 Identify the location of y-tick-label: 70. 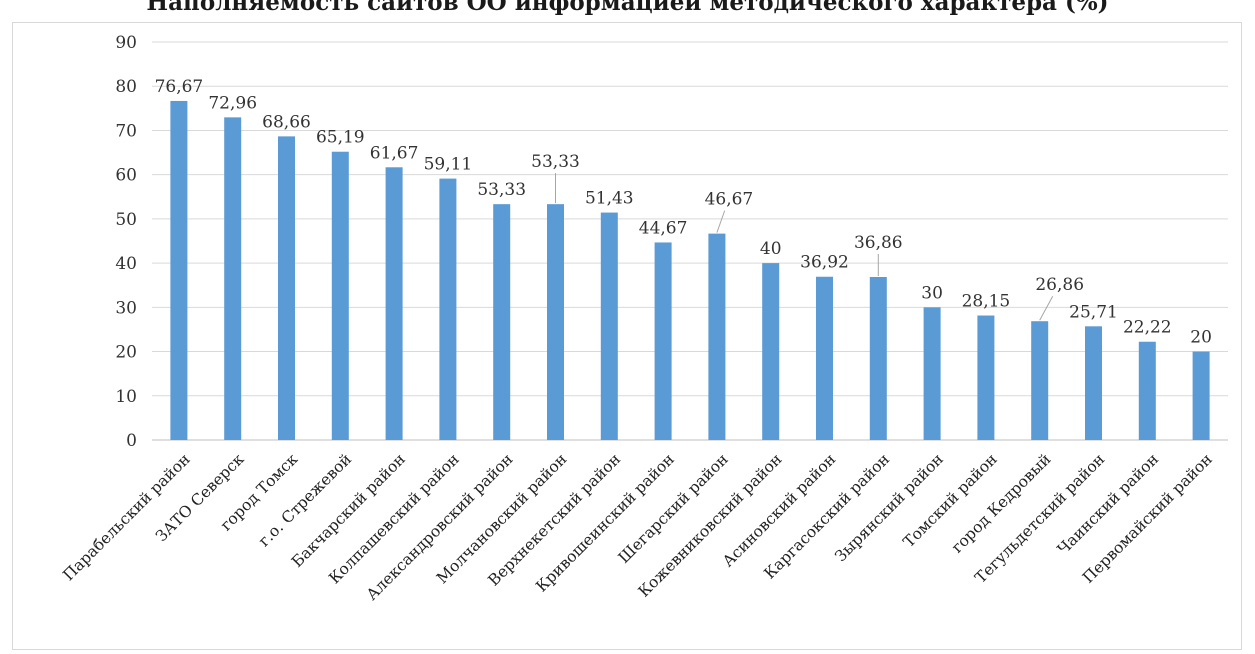
(126, 131).